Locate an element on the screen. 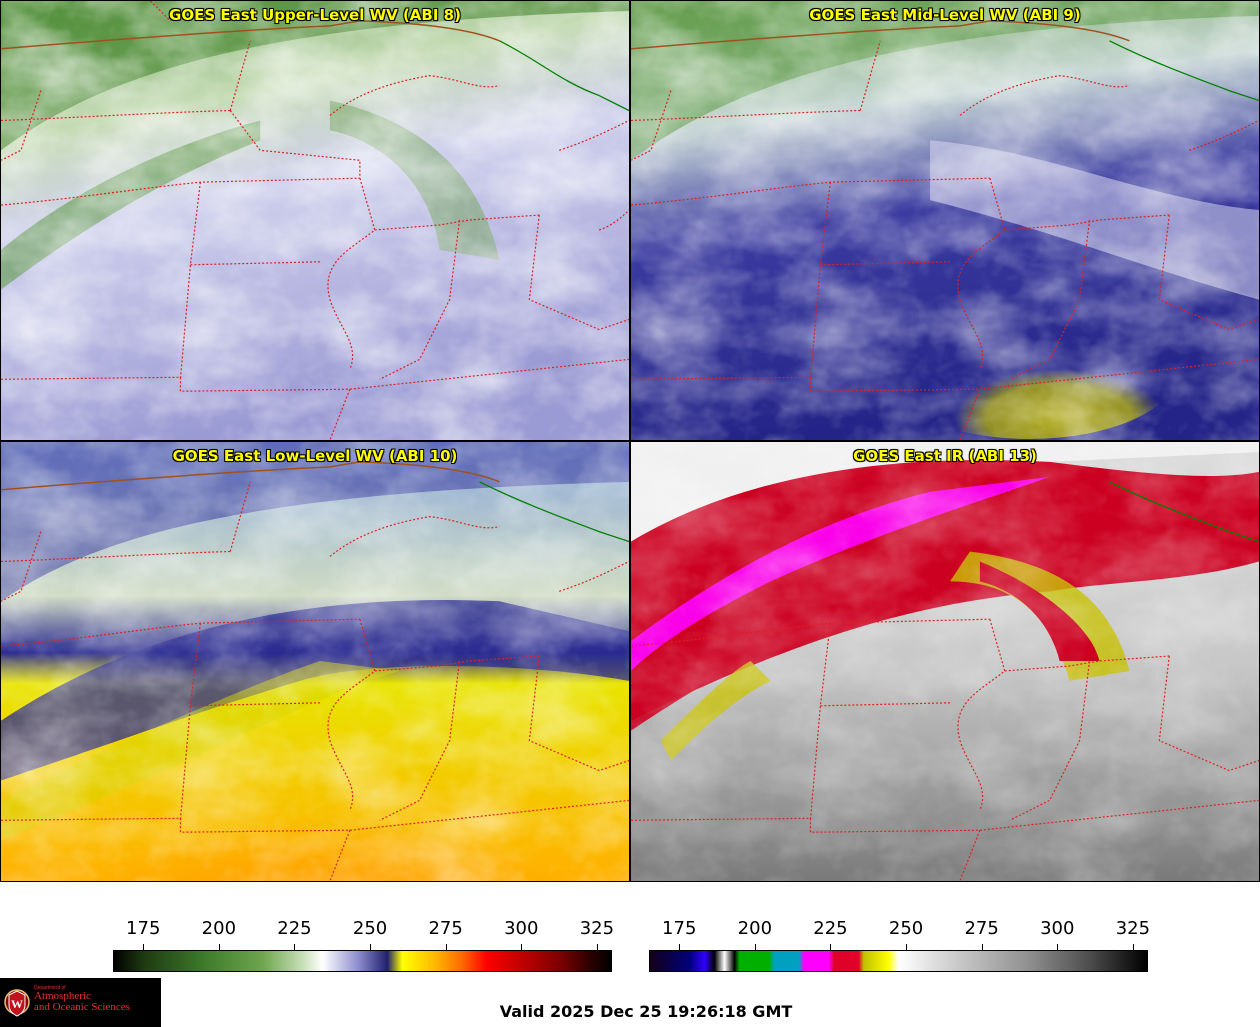 The image size is (1260, 1027). panel-title: GOES East Upper-Level WV (ABI 8) is located at coordinates (315, 15).